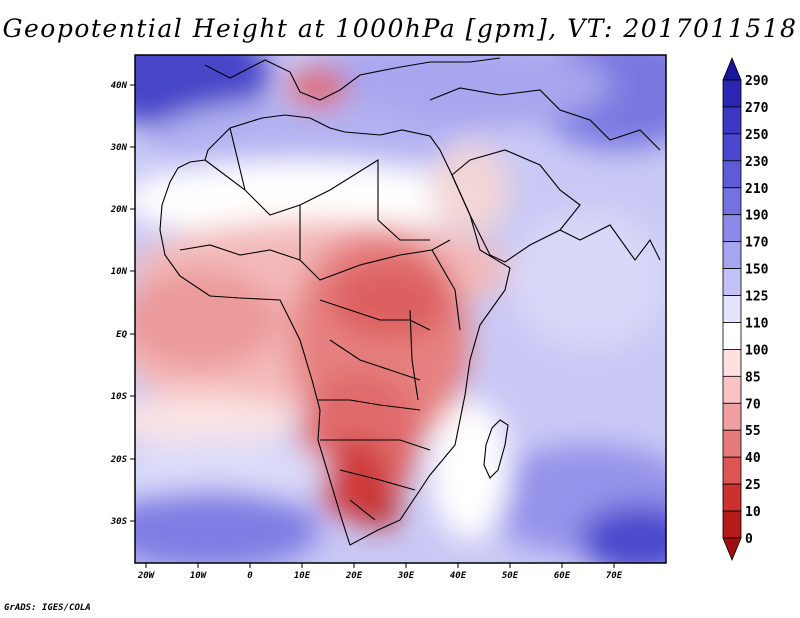  Describe the element at coordinates (121, 335) in the screenshot. I see `lat-label: EQ` at that location.